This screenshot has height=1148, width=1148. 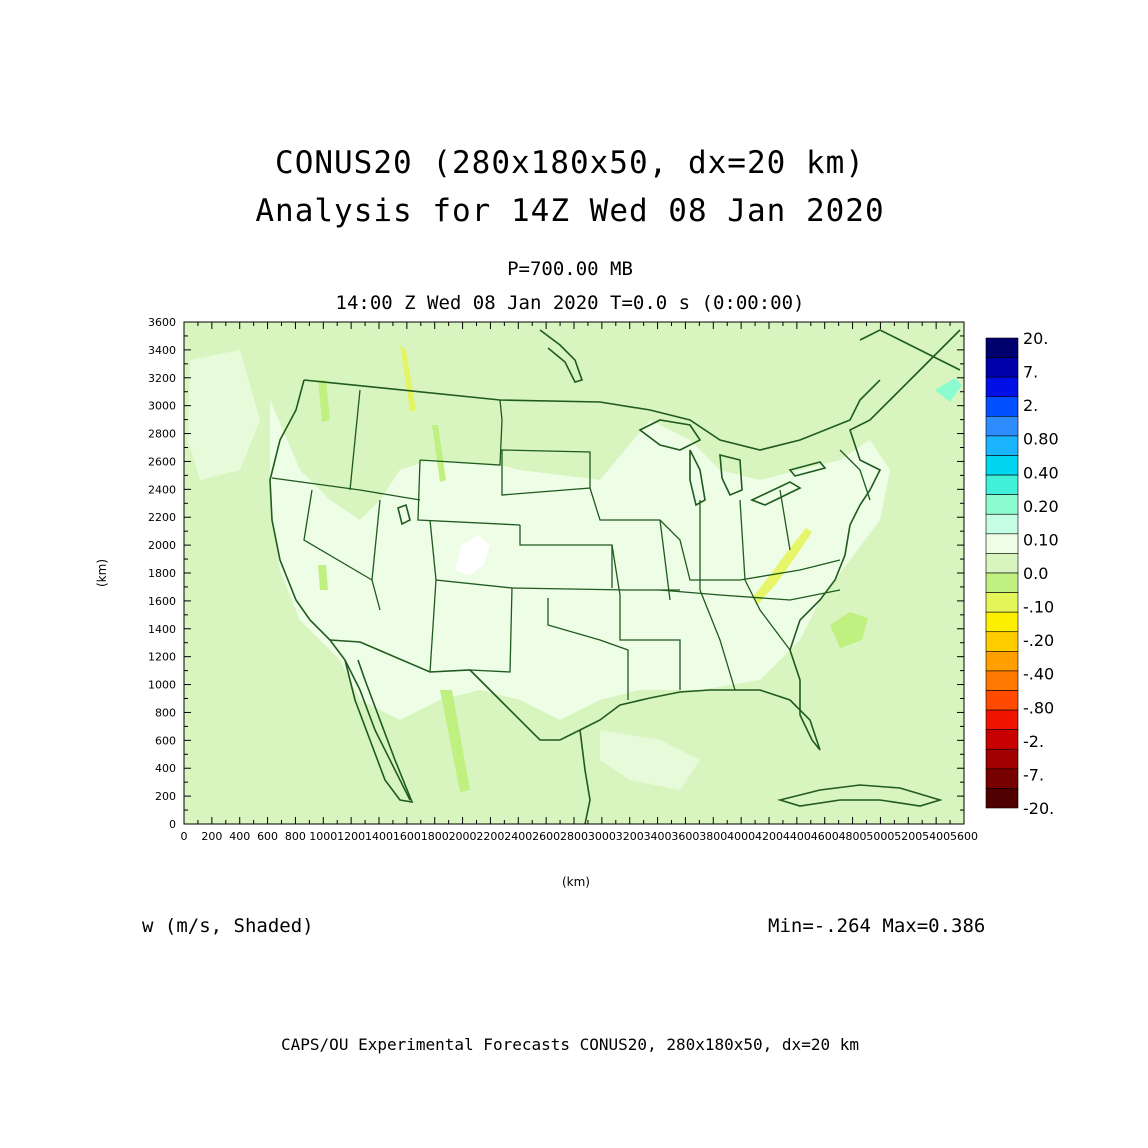 What do you see at coordinates (162, 461) in the screenshot?
I see `y-tick-label: 2600` at bounding box center [162, 461].